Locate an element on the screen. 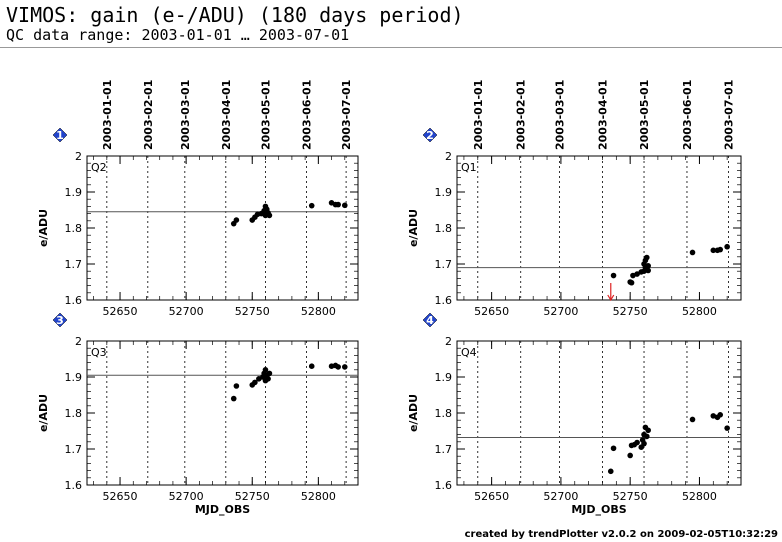  page-title: VIMOS: gain (e-/ADU) (180 days period) is located at coordinates (235, 15).